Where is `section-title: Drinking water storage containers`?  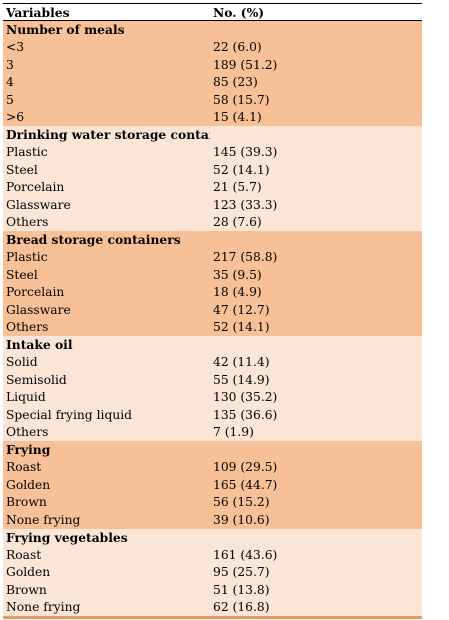 section-title: Drinking water storage containers is located at coordinates (108, 135).